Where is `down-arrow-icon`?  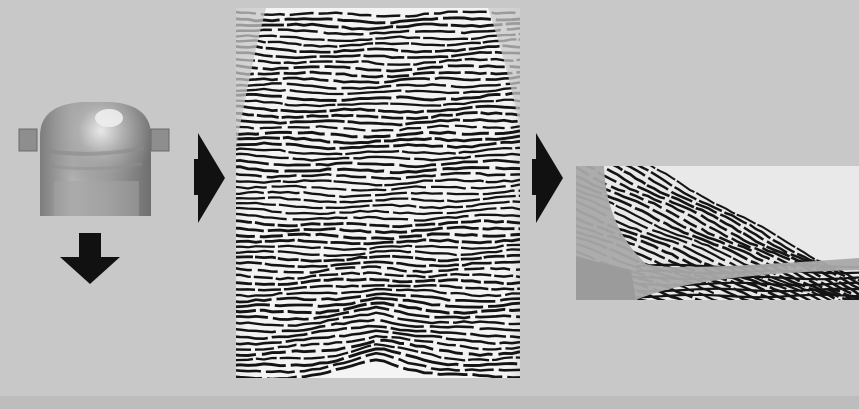
down-arrow-icon is located at coordinates (90, 258).